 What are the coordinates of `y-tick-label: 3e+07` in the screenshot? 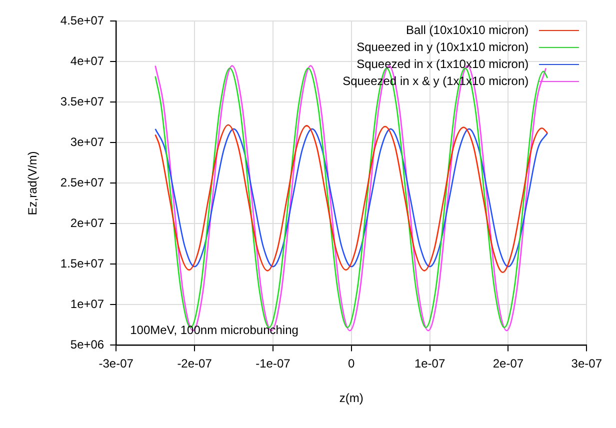 It's located at (87, 142).